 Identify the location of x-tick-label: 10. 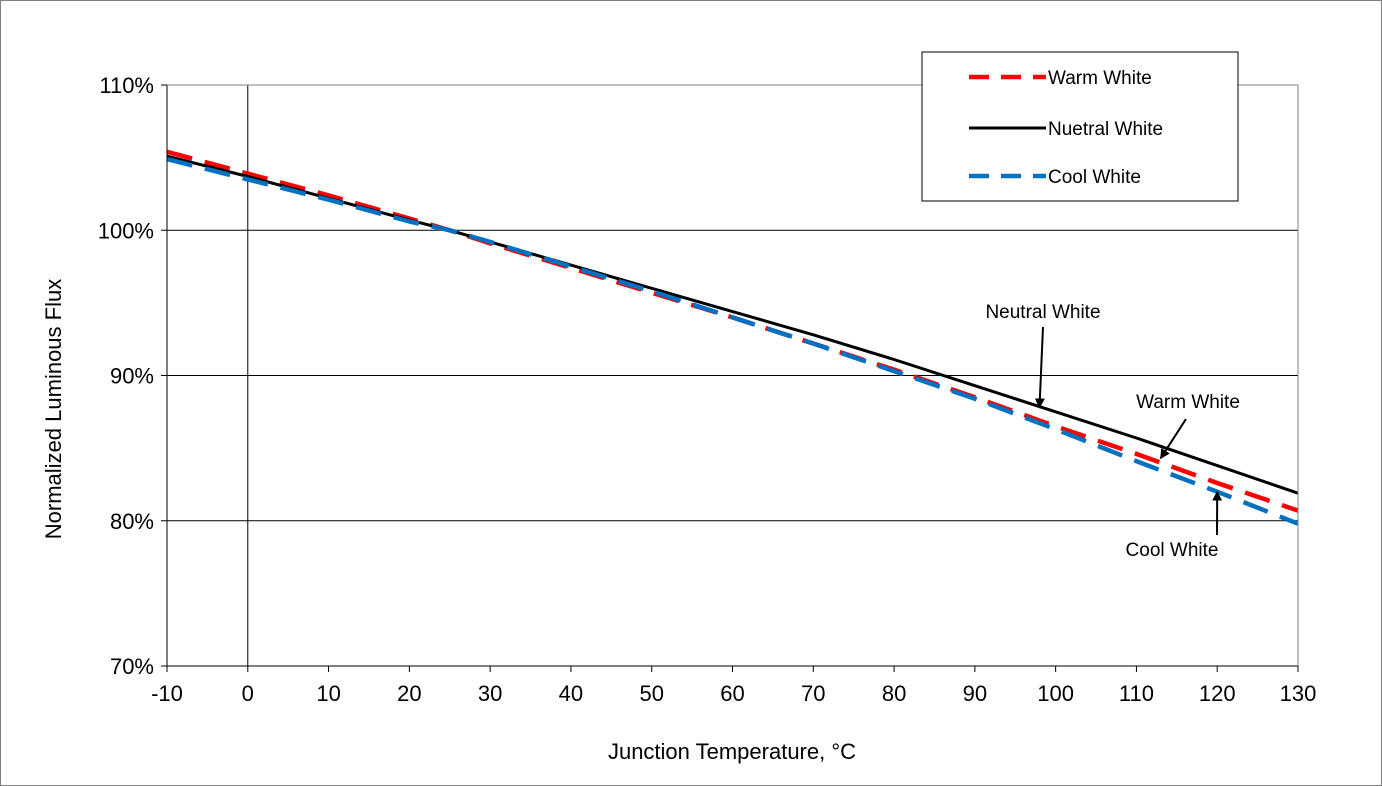
(328, 693).